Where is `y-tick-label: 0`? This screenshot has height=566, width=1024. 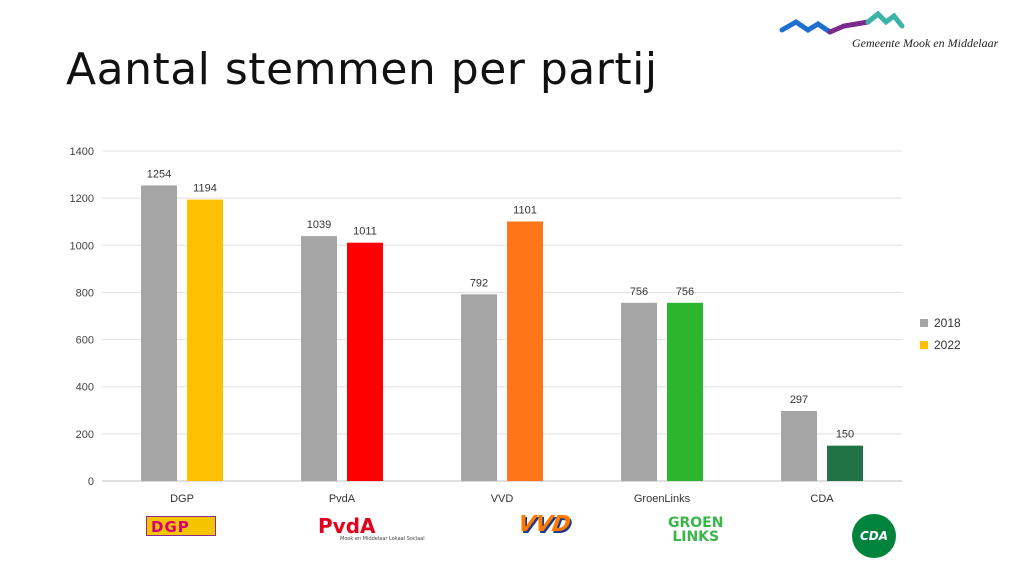 y-tick-label: 0 is located at coordinates (91, 482).